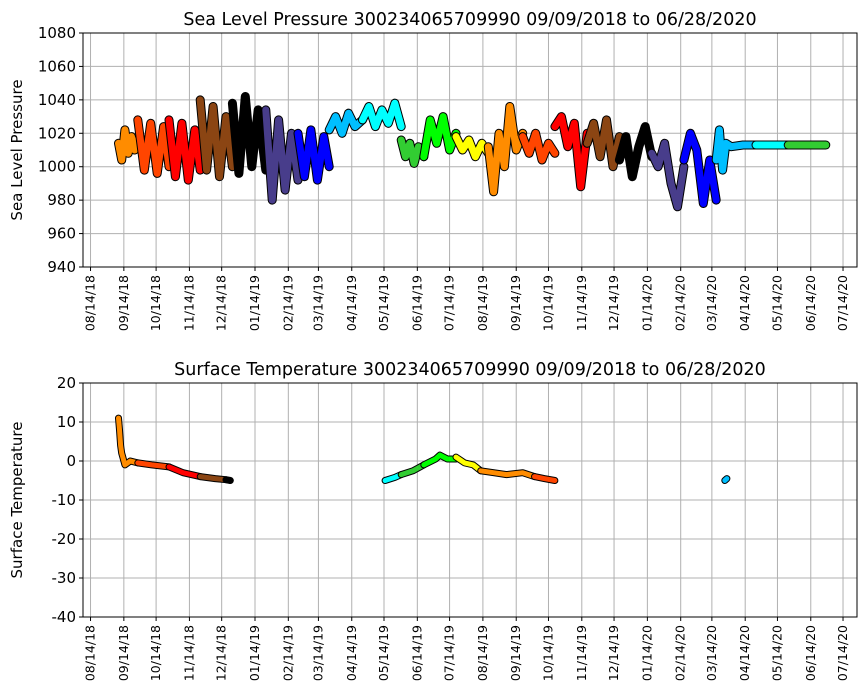  What do you see at coordinates (60, 150) in the screenshot?
I see `y-axis-ticks: 940 960 980 1000 1020 1040 1060 1080` at bounding box center [60, 150].